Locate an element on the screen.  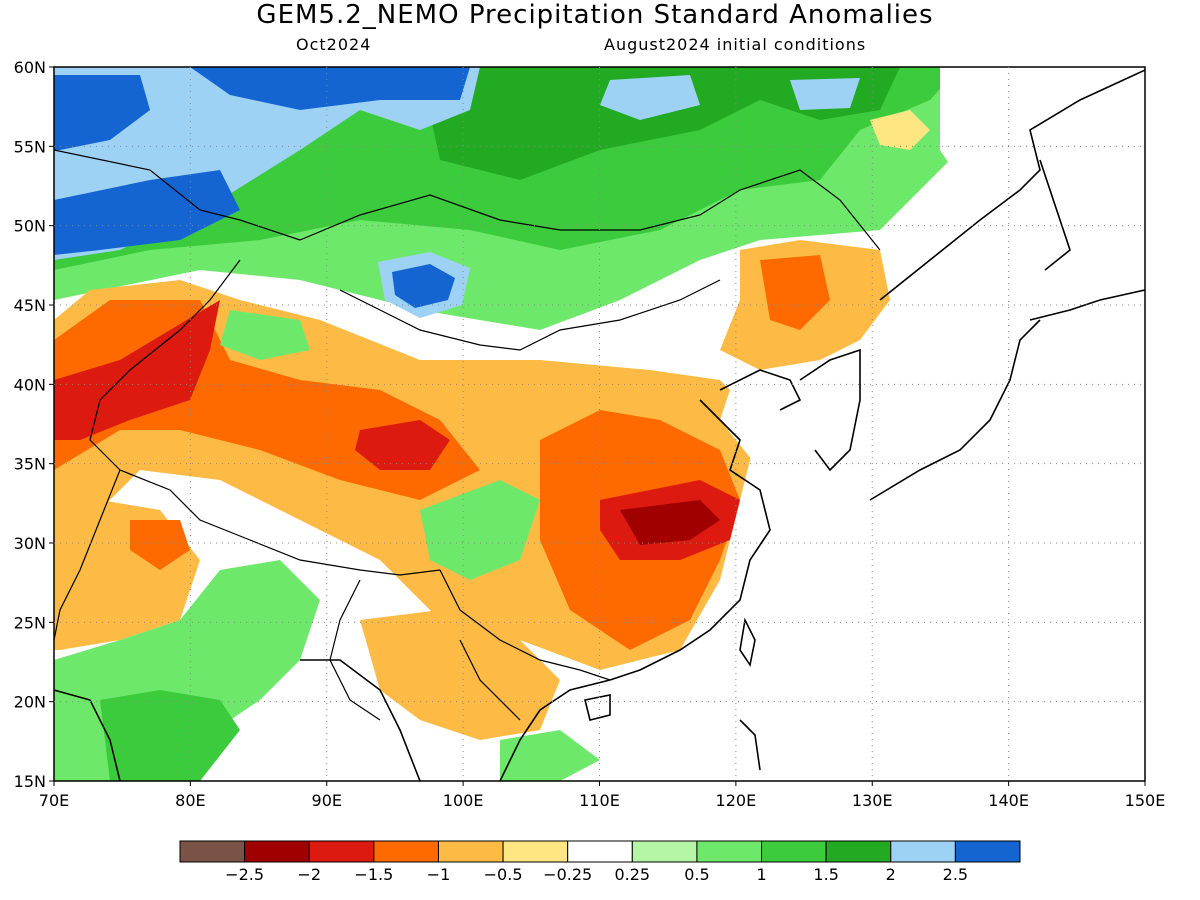
y-tick-label: 50N is located at coordinates (30, 226).